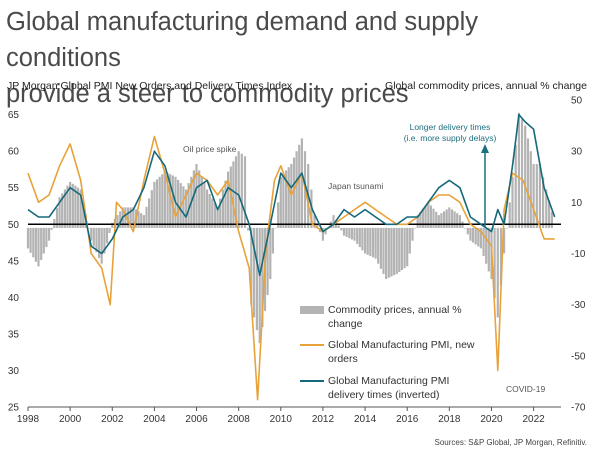 The width and height of the screenshot is (595, 454). I want to click on x-axis-tick-label: 2014, so click(365, 419).